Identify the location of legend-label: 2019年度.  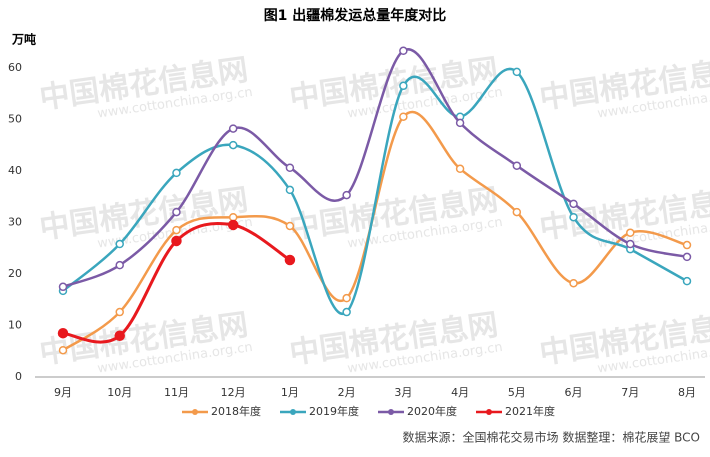
(334, 411).